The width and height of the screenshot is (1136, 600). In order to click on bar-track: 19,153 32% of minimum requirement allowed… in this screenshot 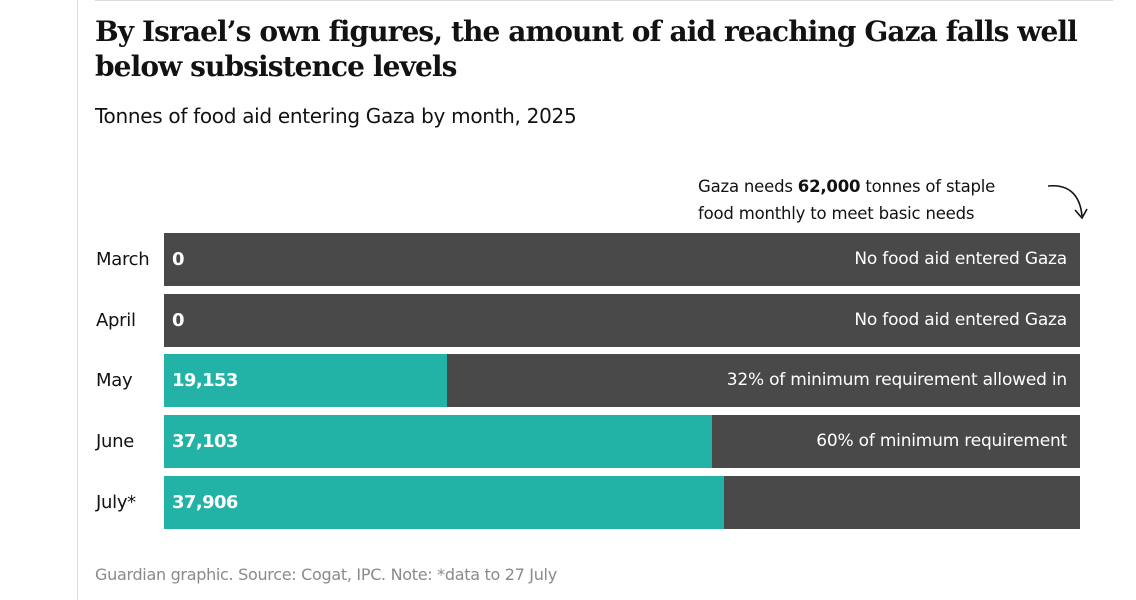, I will do `click(622, 380)`.